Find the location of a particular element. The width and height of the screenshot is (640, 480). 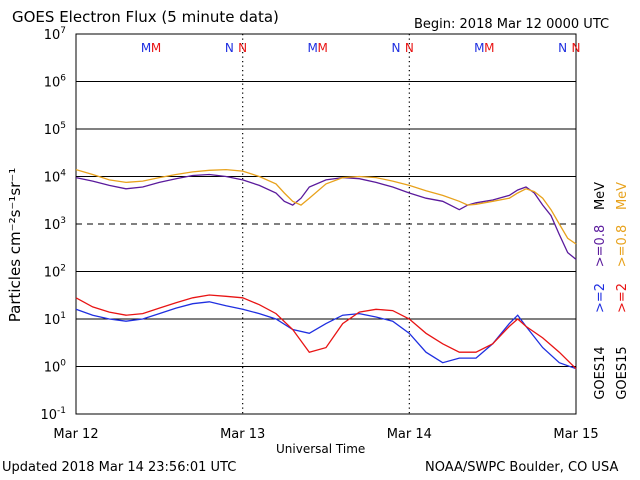

credit-line: NOAA/SWPC Boulder, CO USA is located at coordinates (522, 467).